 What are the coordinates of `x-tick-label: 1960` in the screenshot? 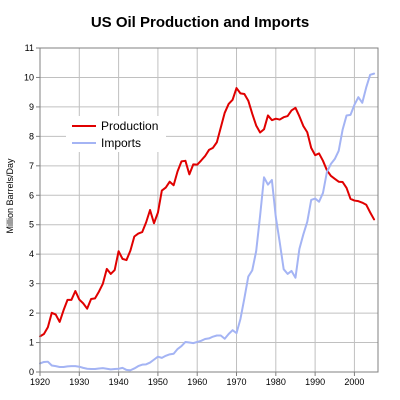 It's located at (197, 382).